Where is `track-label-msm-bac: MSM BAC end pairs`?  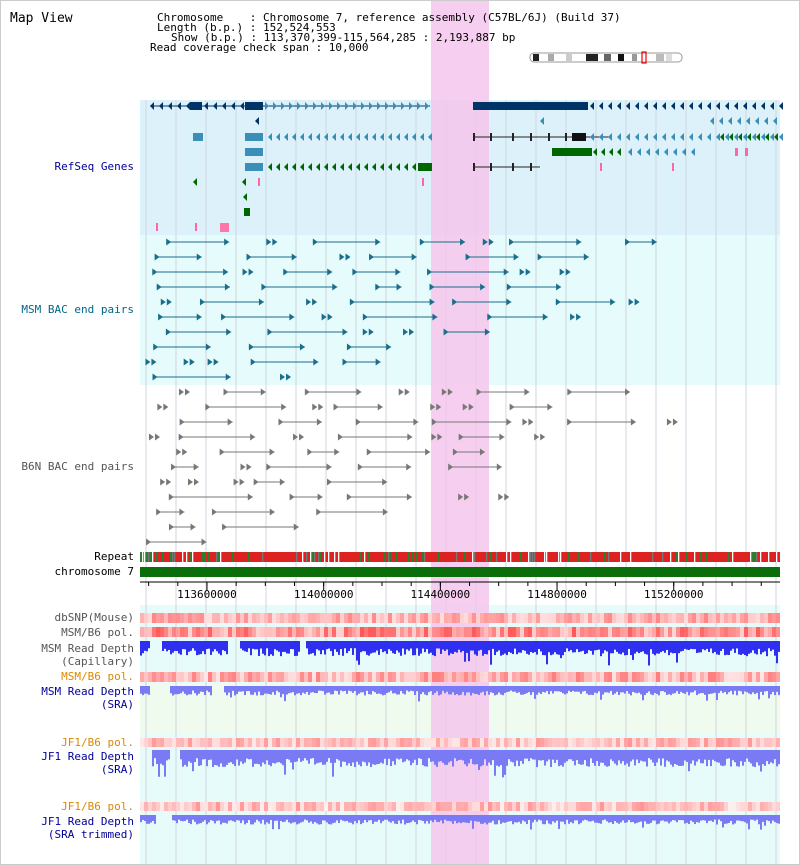 track-label-msm-bac: MSM BAC end pairs is located at coordinates (77, 309).